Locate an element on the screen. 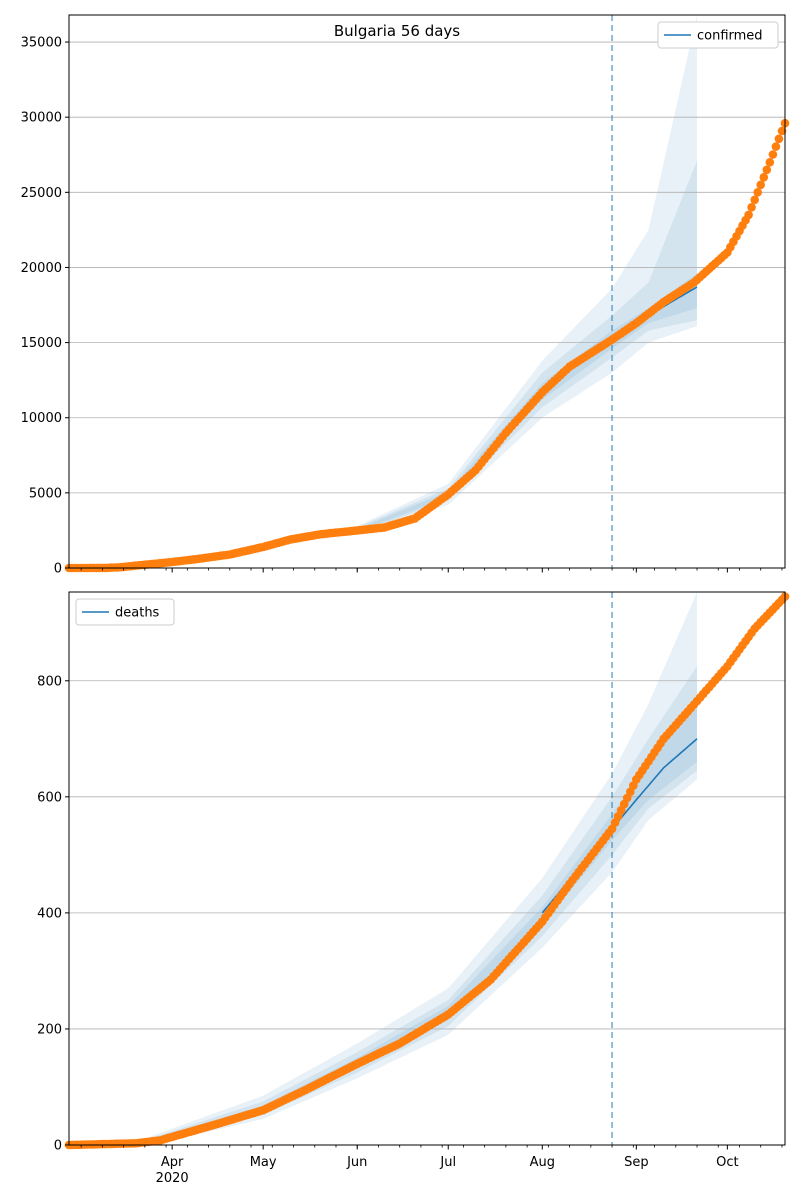 Image resolution: width=800 pixels, height=1200 pixels. legend-label-confirmed: confirmed is located at coordinates (730, 36).